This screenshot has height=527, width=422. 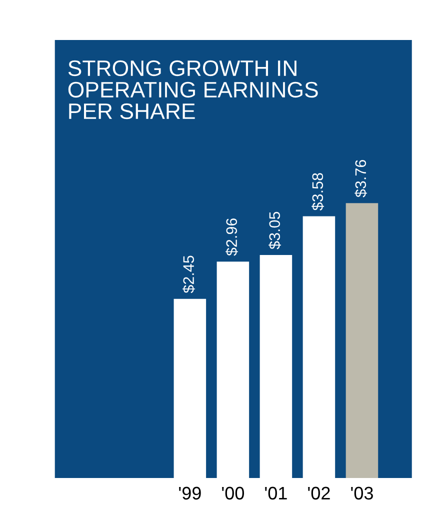 What do you see at coordinates (190, 493) in the screenshot?
I see `x-tick-label: '99` at bounding box center [190, 493].